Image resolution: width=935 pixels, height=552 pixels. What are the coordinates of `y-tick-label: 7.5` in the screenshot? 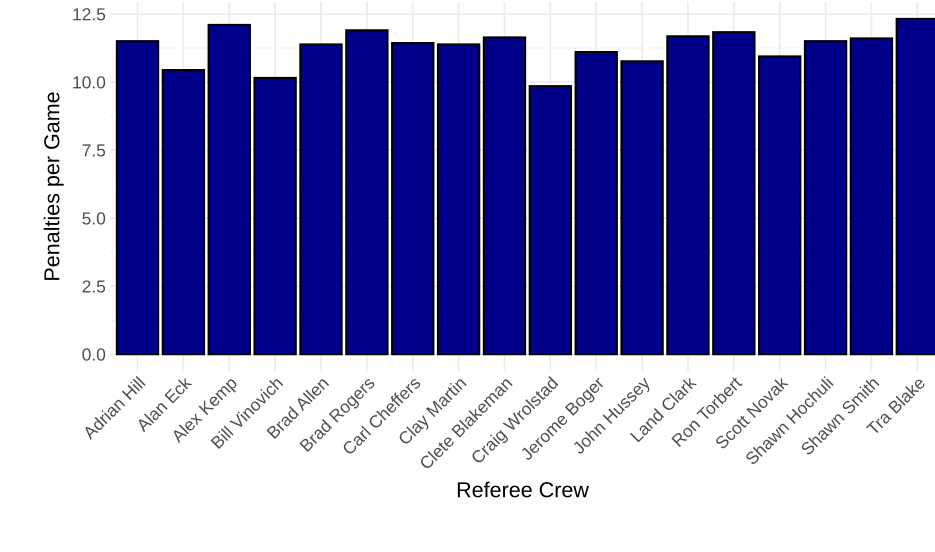 It's located at (94, 150).